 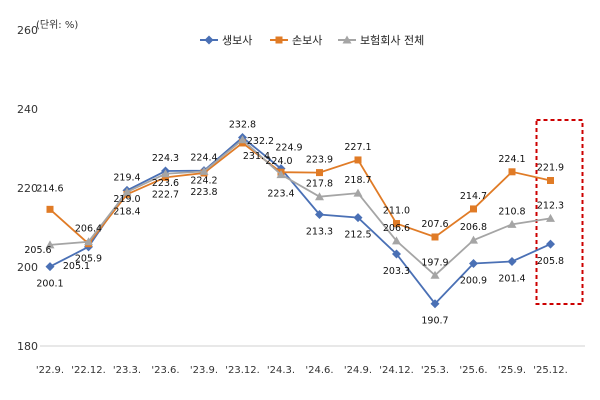 I want to click on data-label: 205.8, so click(x=550, y=261).